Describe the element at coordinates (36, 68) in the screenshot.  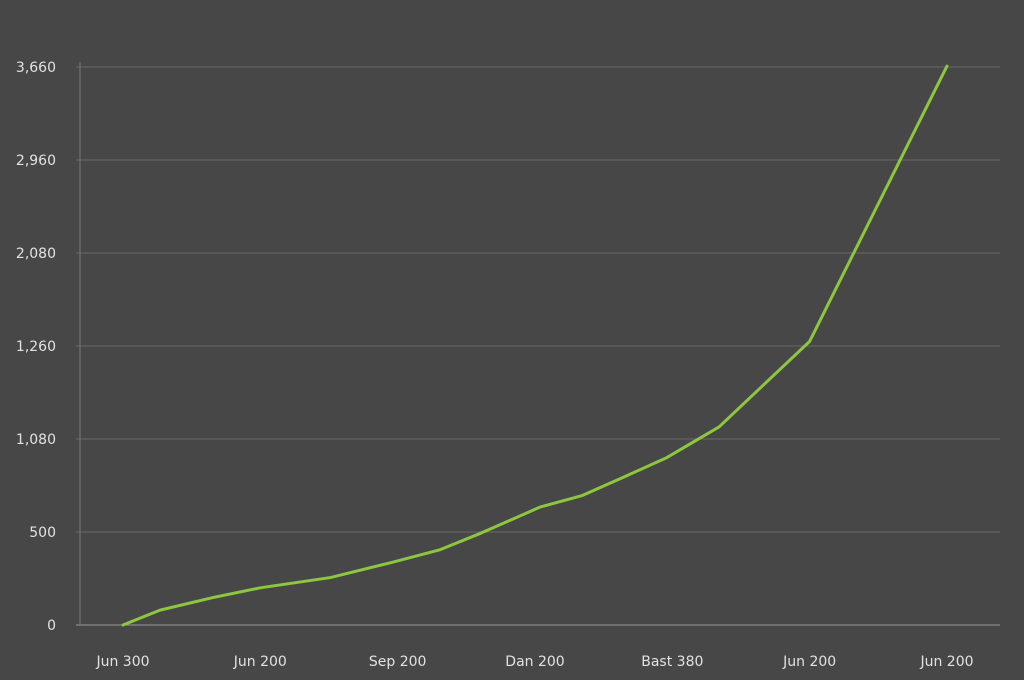
I see `y-tick-label: 3,660` at that location.